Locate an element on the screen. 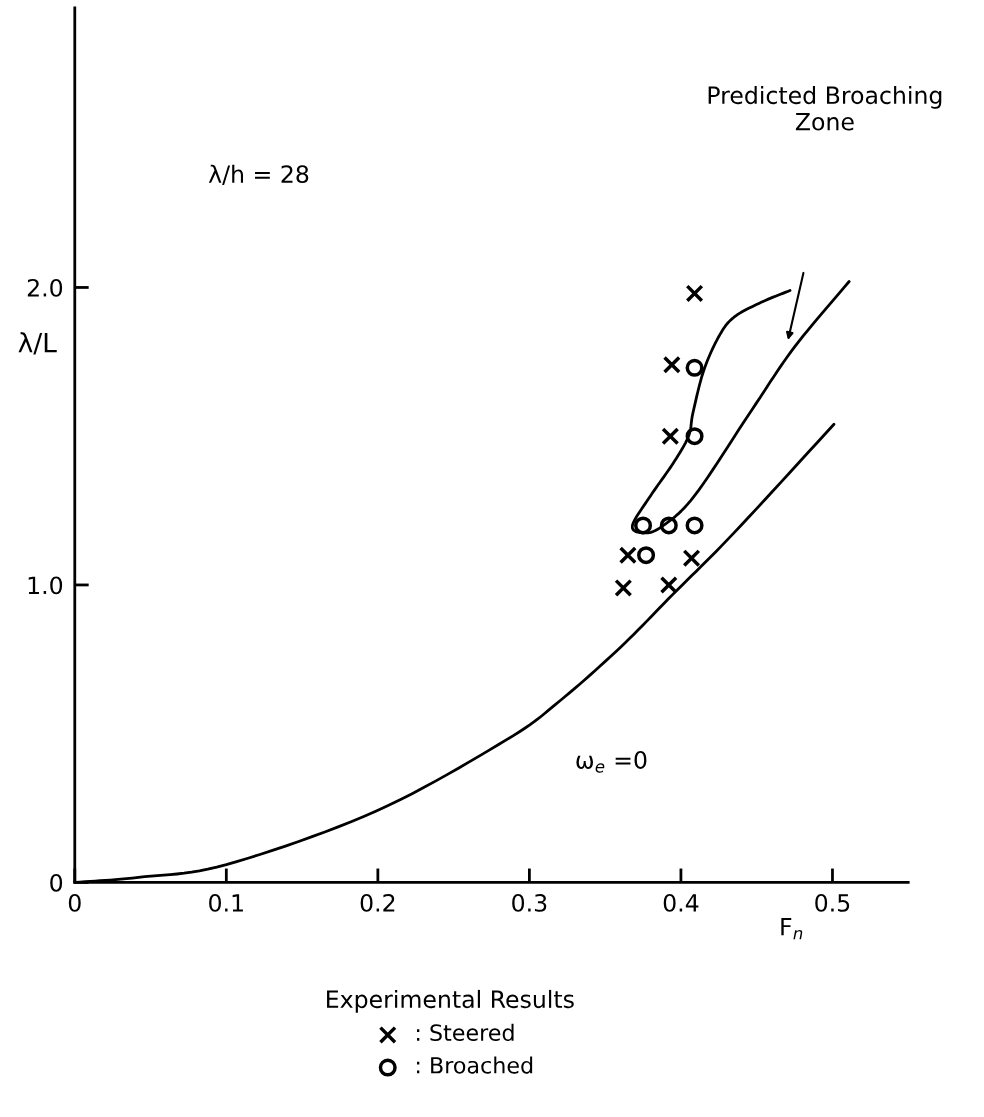  y-axis-title: λ/L is located at coordinates (37, 343).